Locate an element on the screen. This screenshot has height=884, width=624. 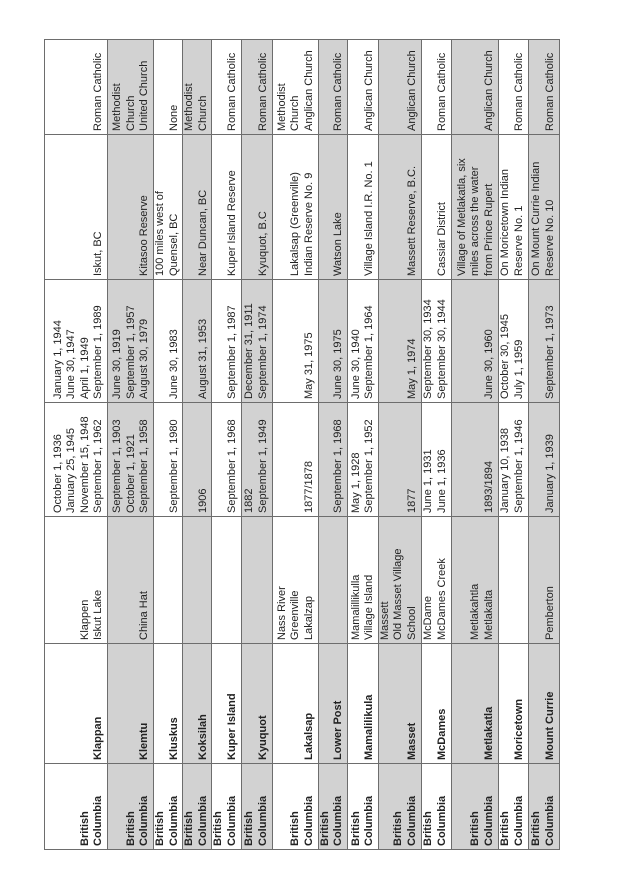
religious-entity-cell: Methodist Church is located at coordinates (197, 87).